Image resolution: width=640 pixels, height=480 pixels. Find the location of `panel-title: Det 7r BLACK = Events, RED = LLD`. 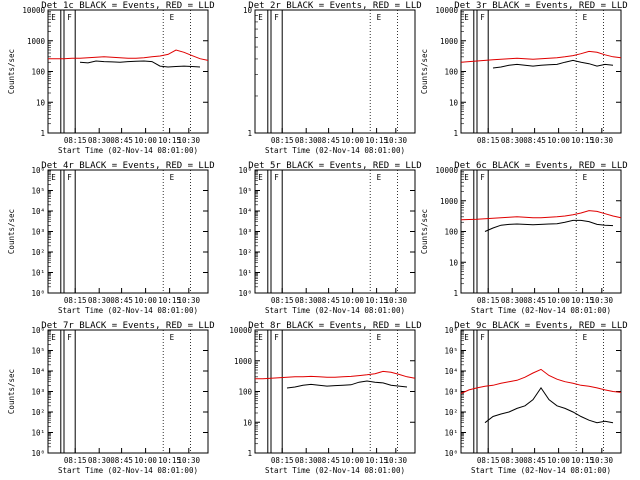

panel-title: Det 7r BLACK = Events, RED = LLD is located at coordinates (127, 326).